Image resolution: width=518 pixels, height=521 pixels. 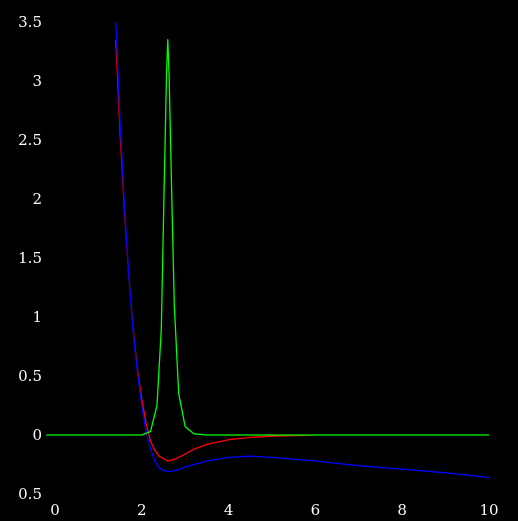 What do you see at coordinates (402, 510) in the screenshot?
I see `x-tick-label: 8` at bounding box center [402, 510].